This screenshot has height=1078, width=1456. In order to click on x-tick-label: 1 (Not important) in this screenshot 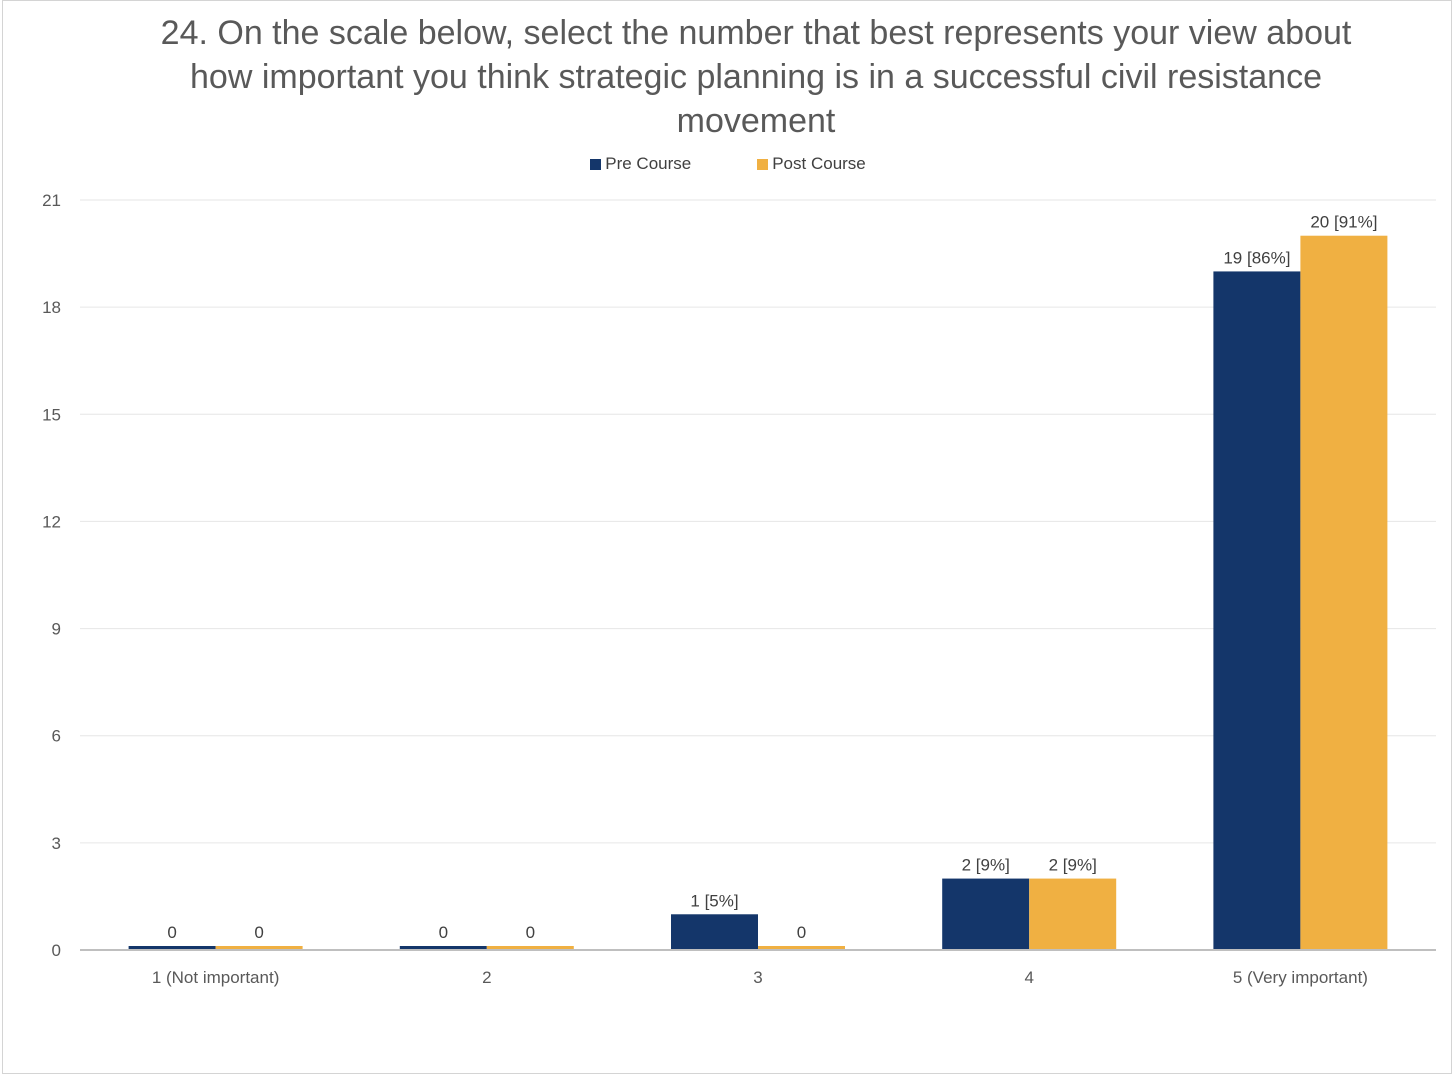, I will do `click(216, 977)`.